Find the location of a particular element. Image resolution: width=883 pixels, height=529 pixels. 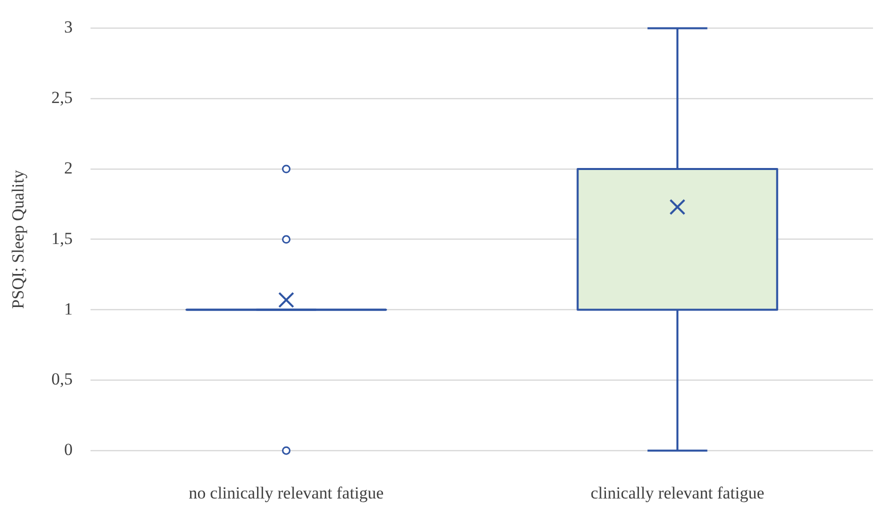

y-tick-label: 2 is located at coordinates (68, 168).